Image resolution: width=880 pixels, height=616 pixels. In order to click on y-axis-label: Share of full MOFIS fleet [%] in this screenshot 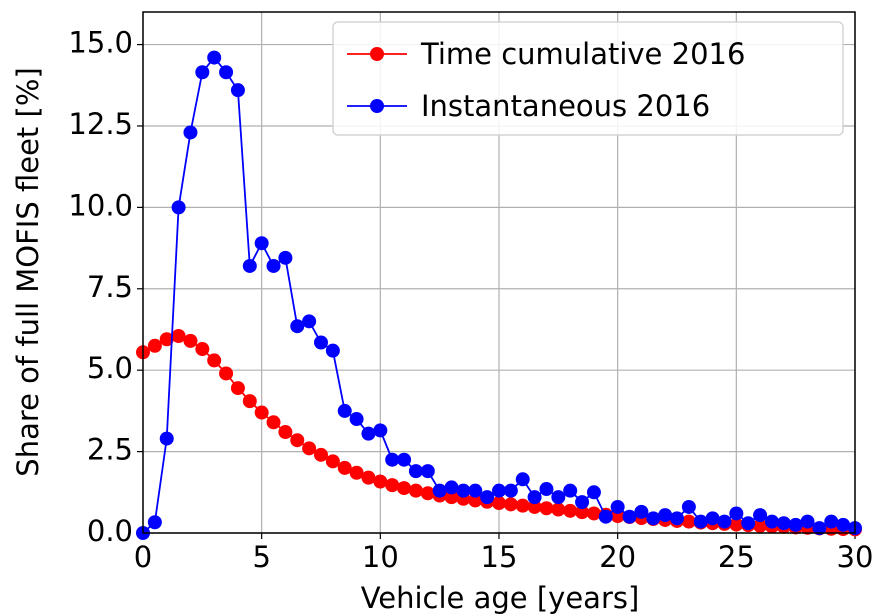, I will do `click(28, 271)`.